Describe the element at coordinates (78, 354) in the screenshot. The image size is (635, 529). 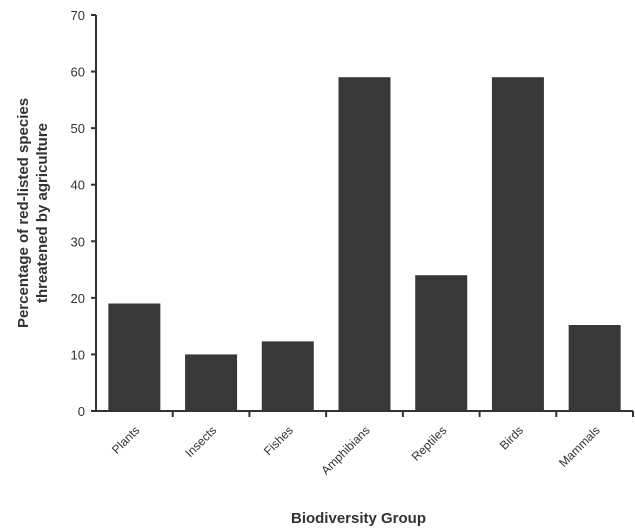
I see `y-tick-label: 10` at that location.